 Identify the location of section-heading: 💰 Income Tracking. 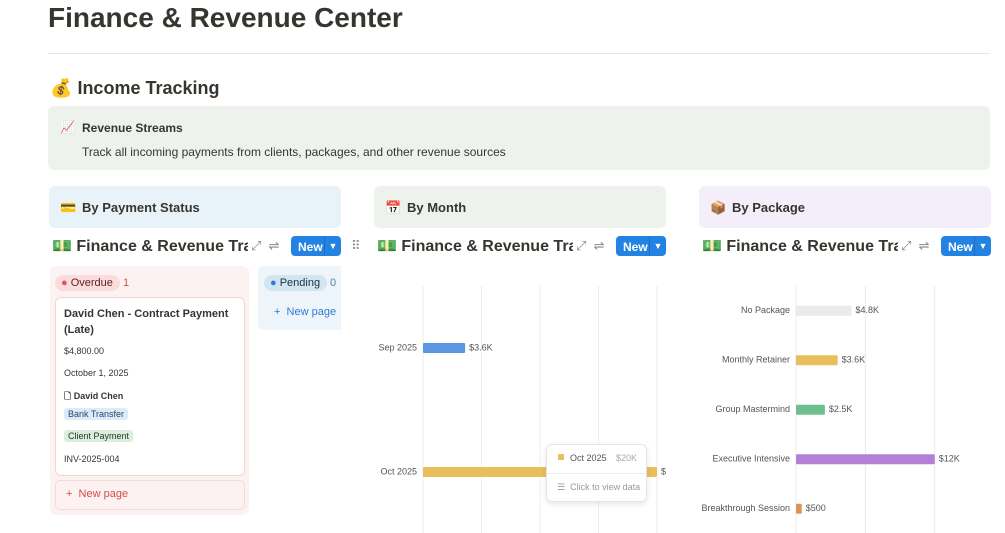
(135, 88).